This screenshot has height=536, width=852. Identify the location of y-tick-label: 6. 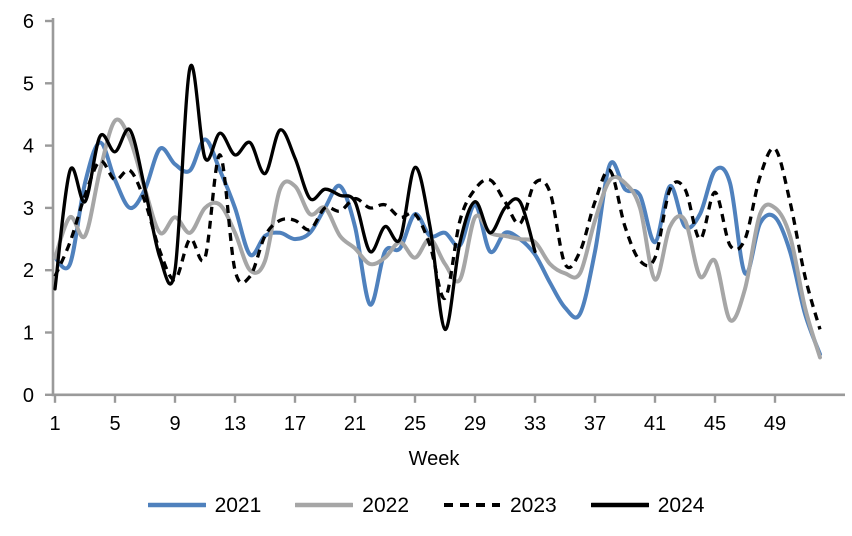
(28, 22).